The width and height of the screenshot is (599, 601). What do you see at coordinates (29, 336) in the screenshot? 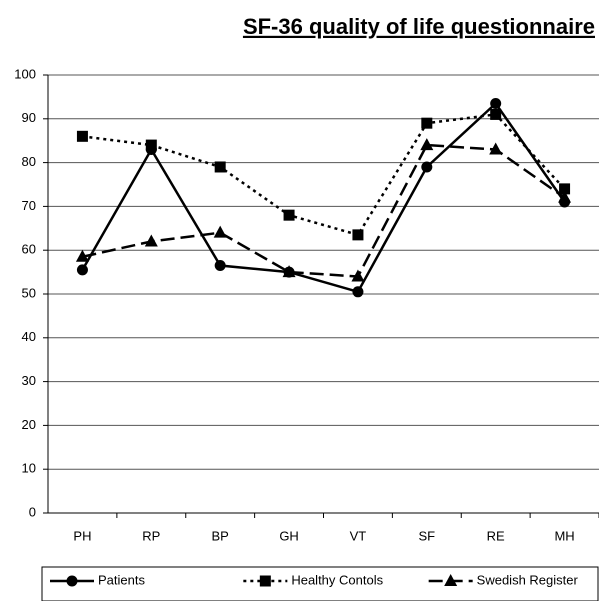
I see `y-tick-label: 40` at bounding box center [29, 336].